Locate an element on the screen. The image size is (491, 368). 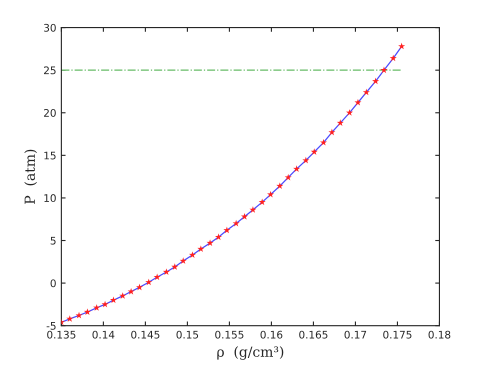
y-tick-label: 5 is located at coordinates (53, 240).